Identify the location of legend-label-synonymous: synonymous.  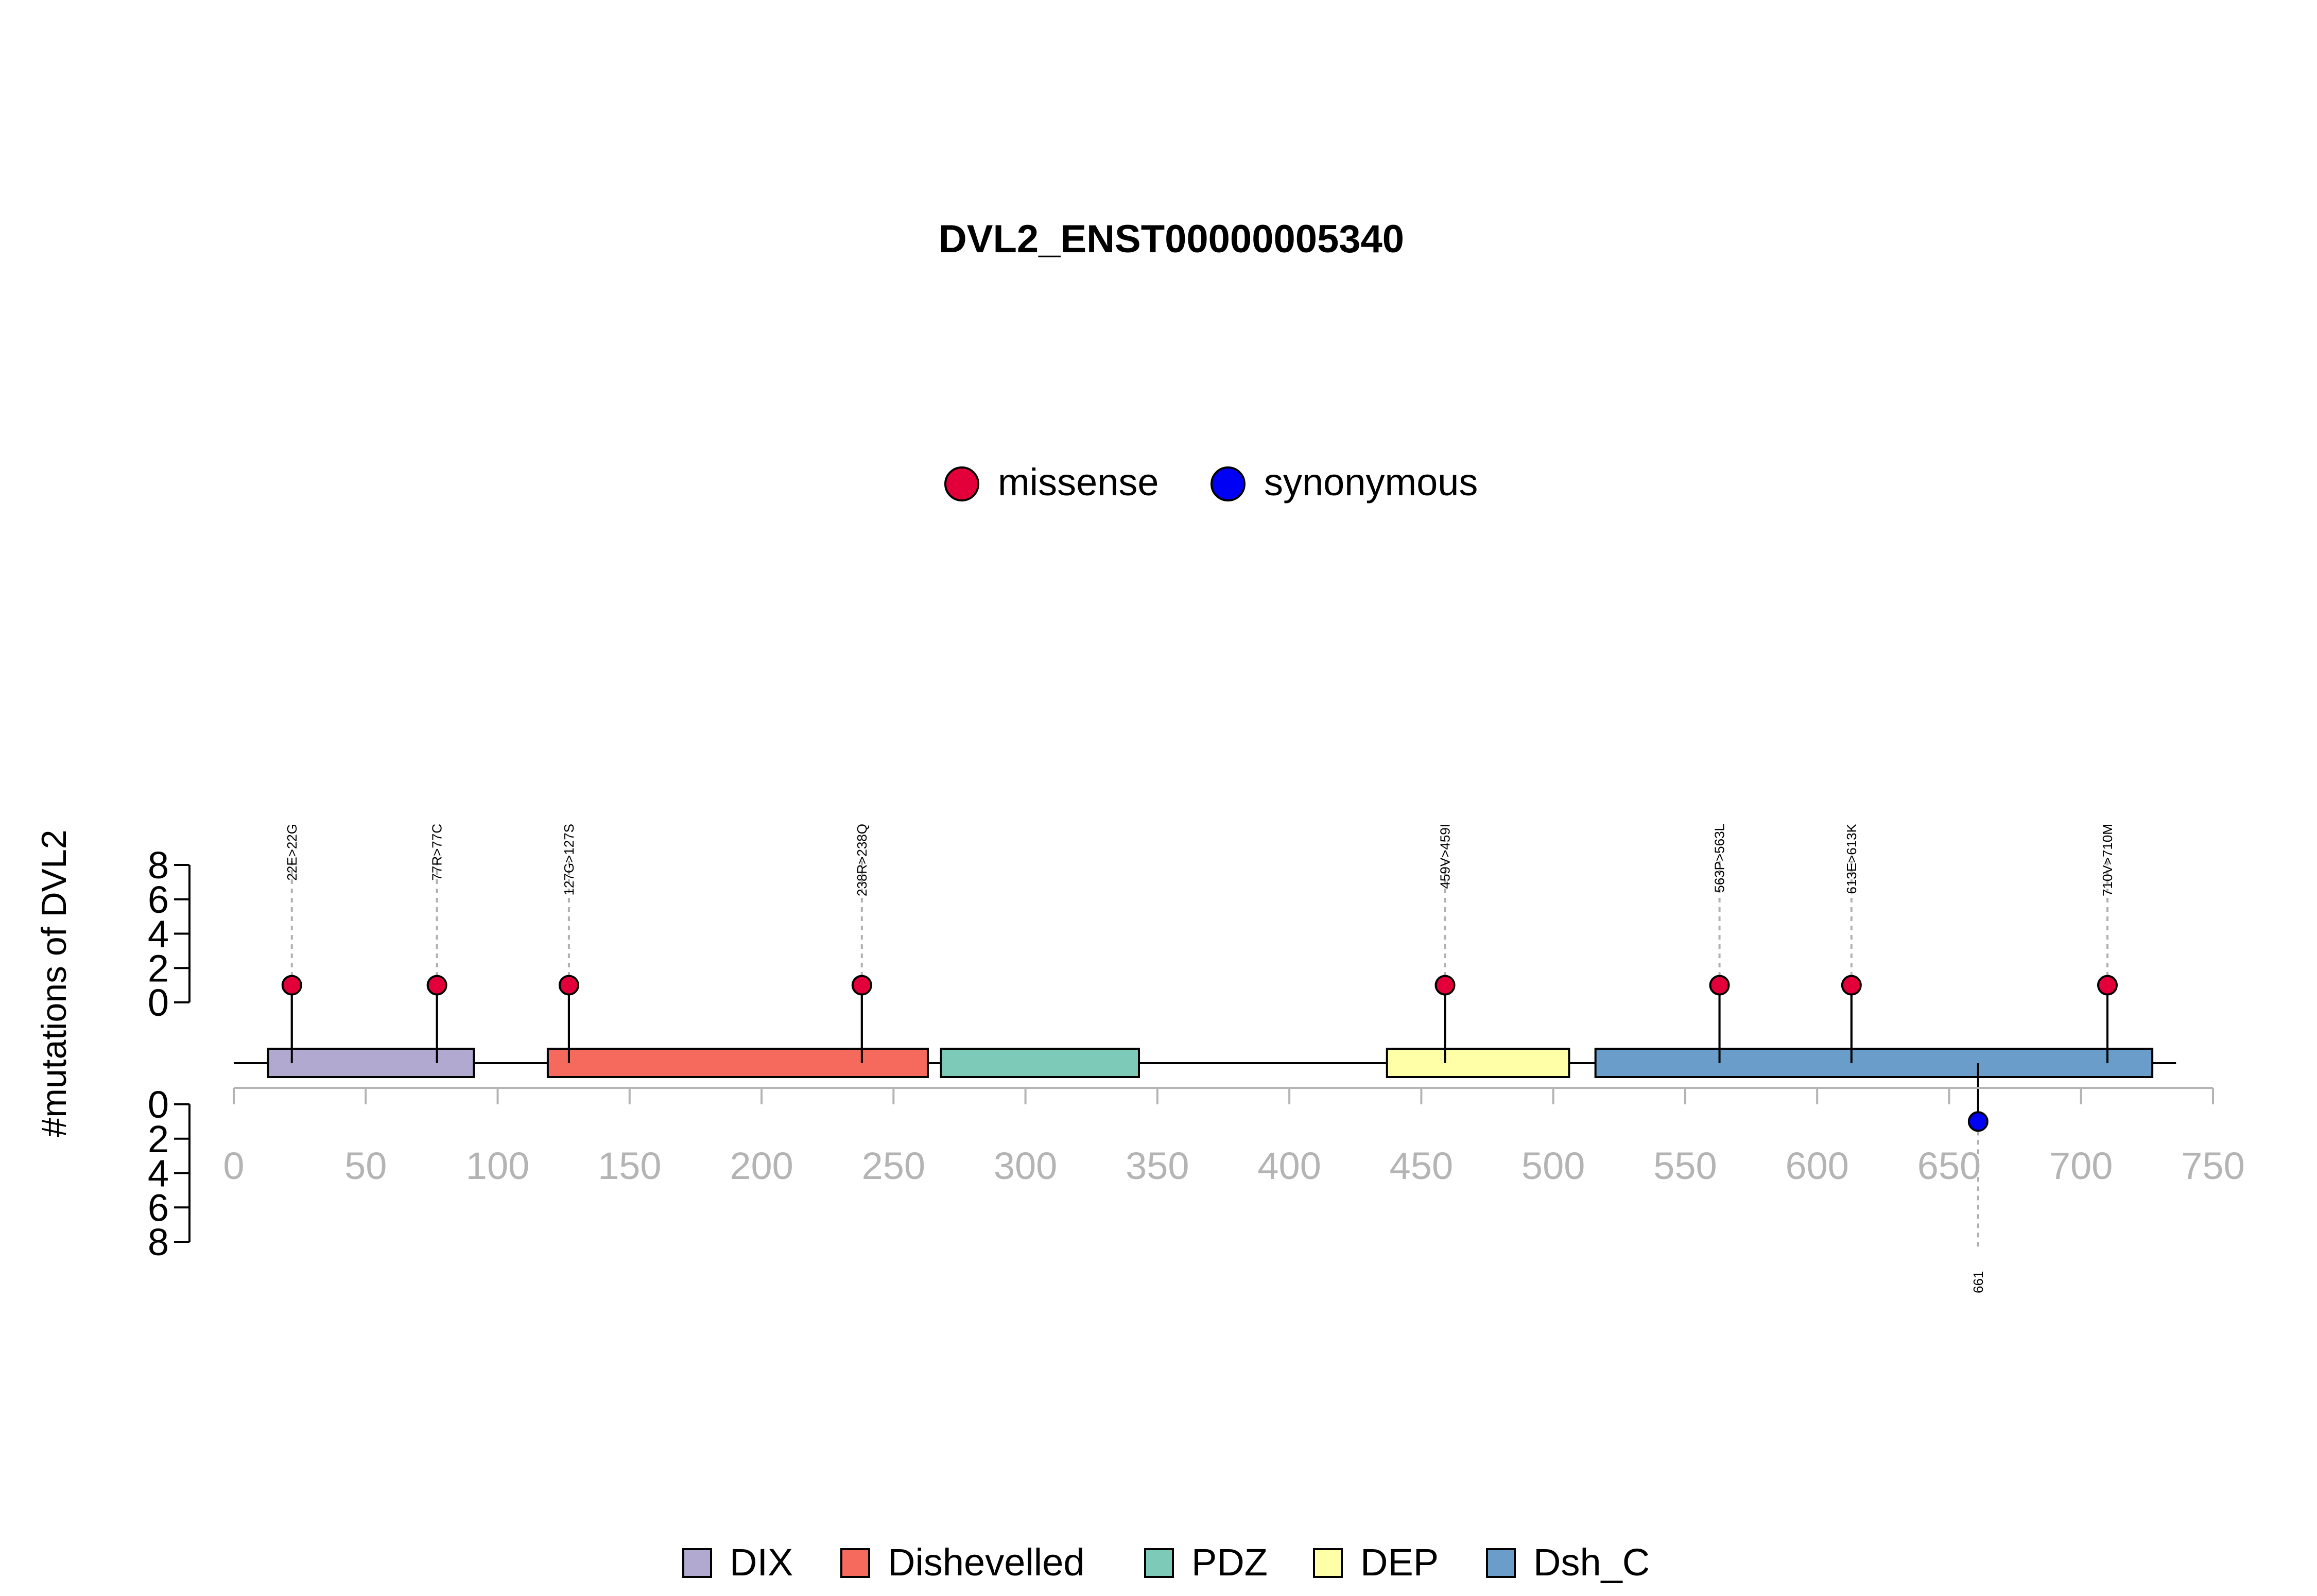
(1371, 483).